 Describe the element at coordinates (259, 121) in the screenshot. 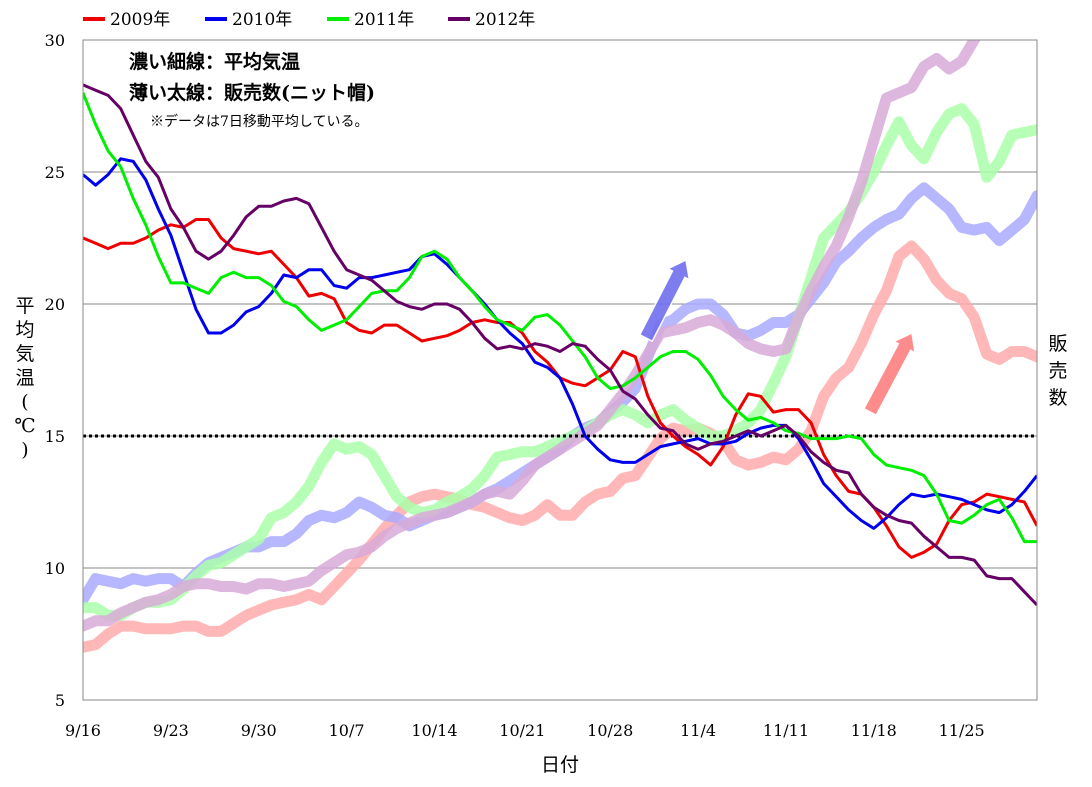

I see `note-line-2: ※データは7日移動平均している。` at that location.